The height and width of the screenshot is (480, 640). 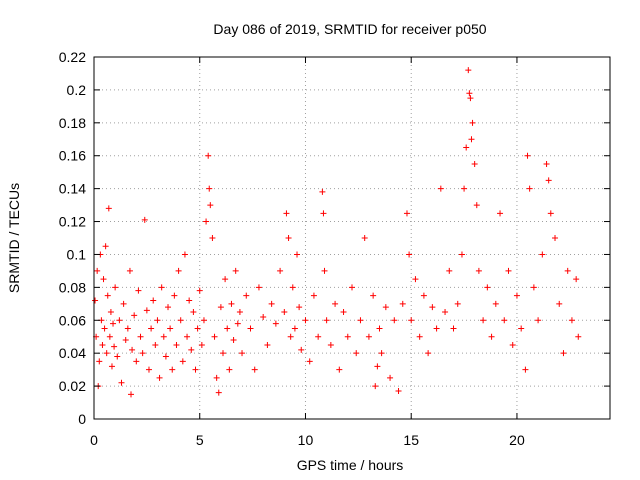 I want to click on y-tick-label: 0.12, so click(x=72, y=222).